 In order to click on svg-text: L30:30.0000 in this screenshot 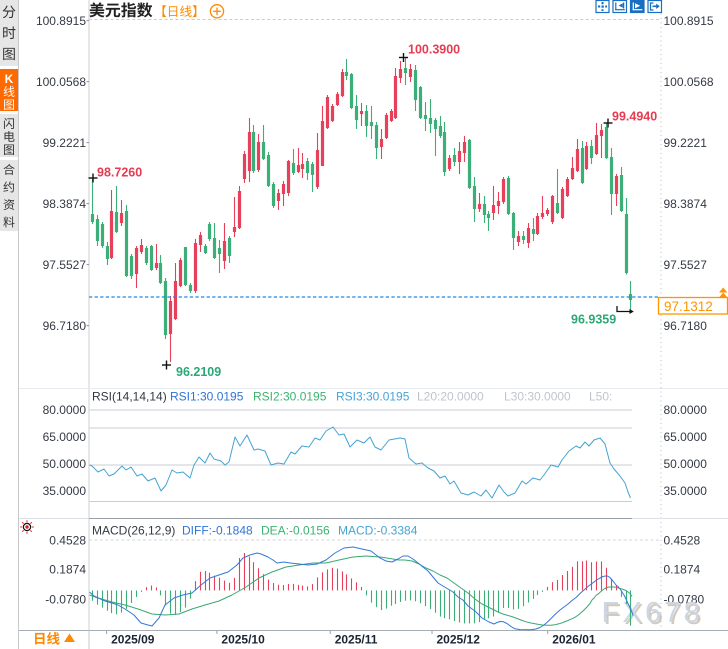, I will do `click(537, 397)`.